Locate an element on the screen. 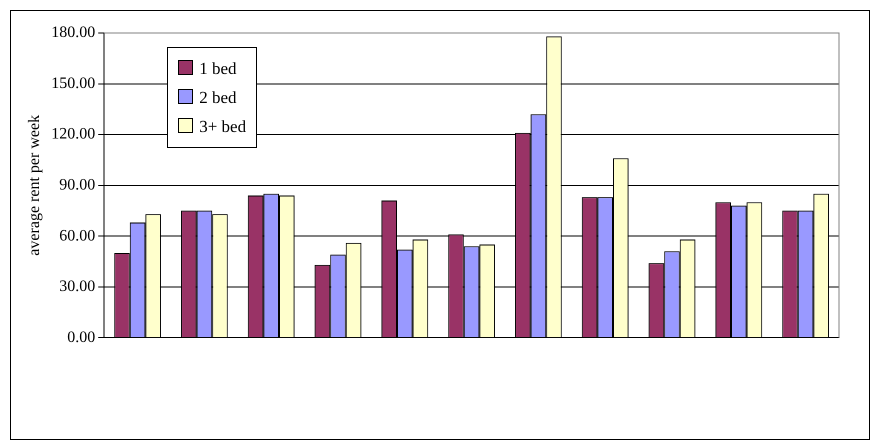  legend-label: 1 bed is located at coordinates (217, 68).